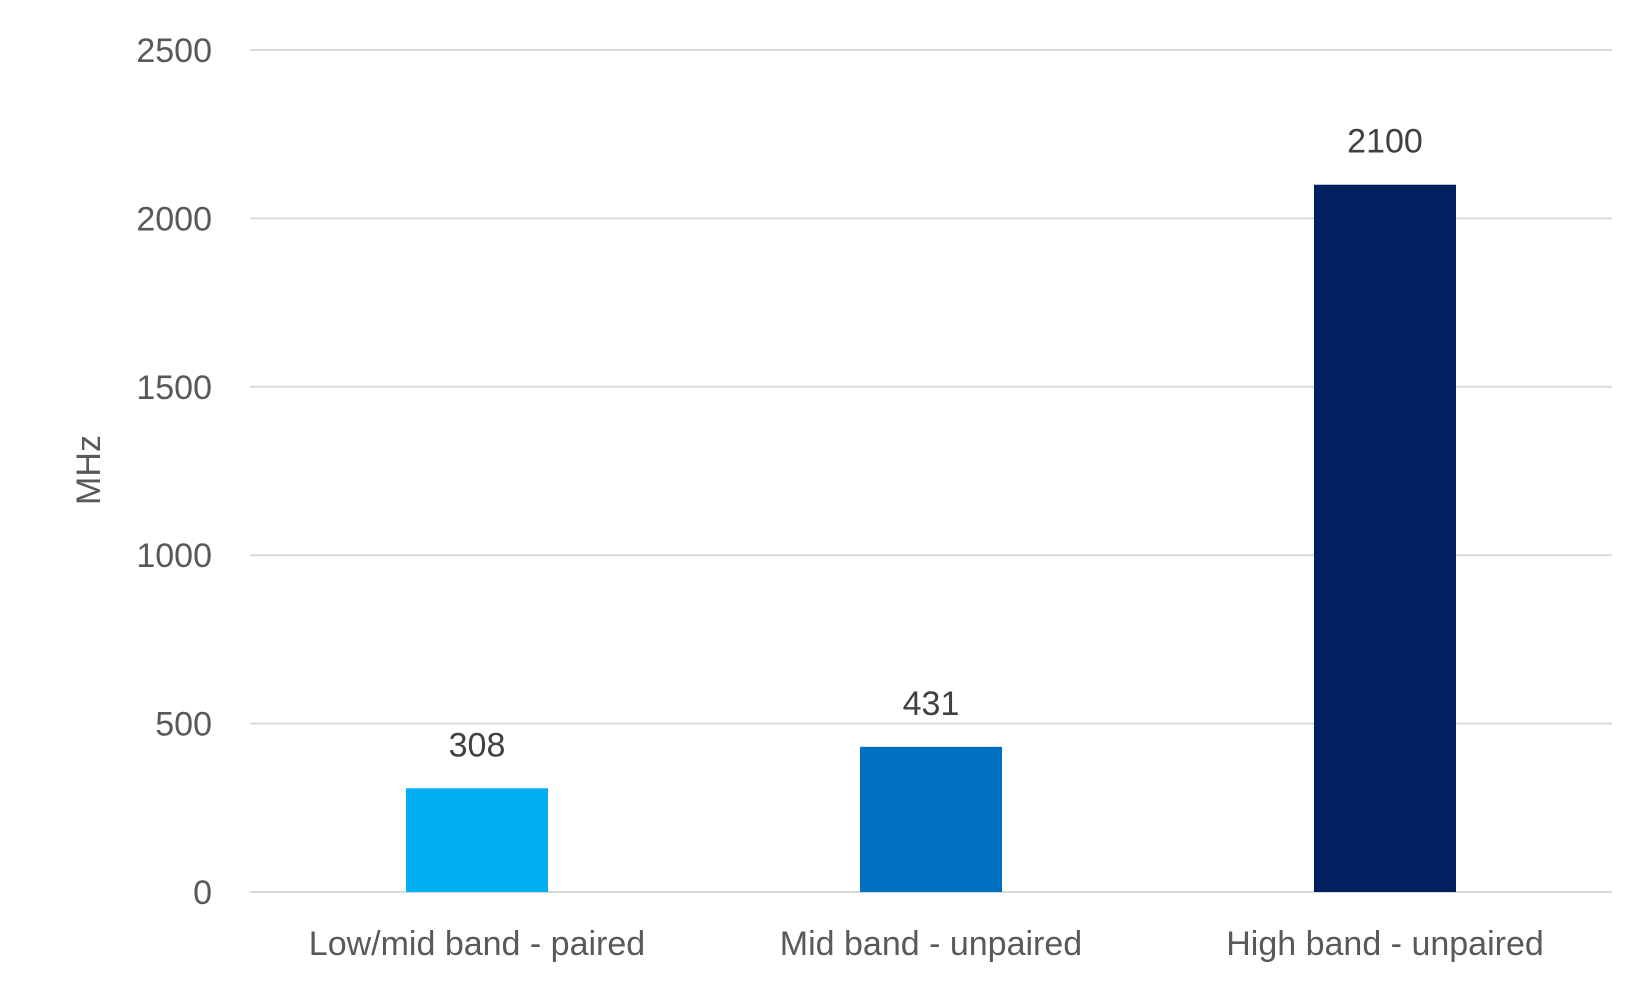 The width and height of the screenshot is (1650, 990). What do you see at coordinates (174, 556) in the screenshot?
I see `y-tick-label: 1000` at bounding box center [174, 556].